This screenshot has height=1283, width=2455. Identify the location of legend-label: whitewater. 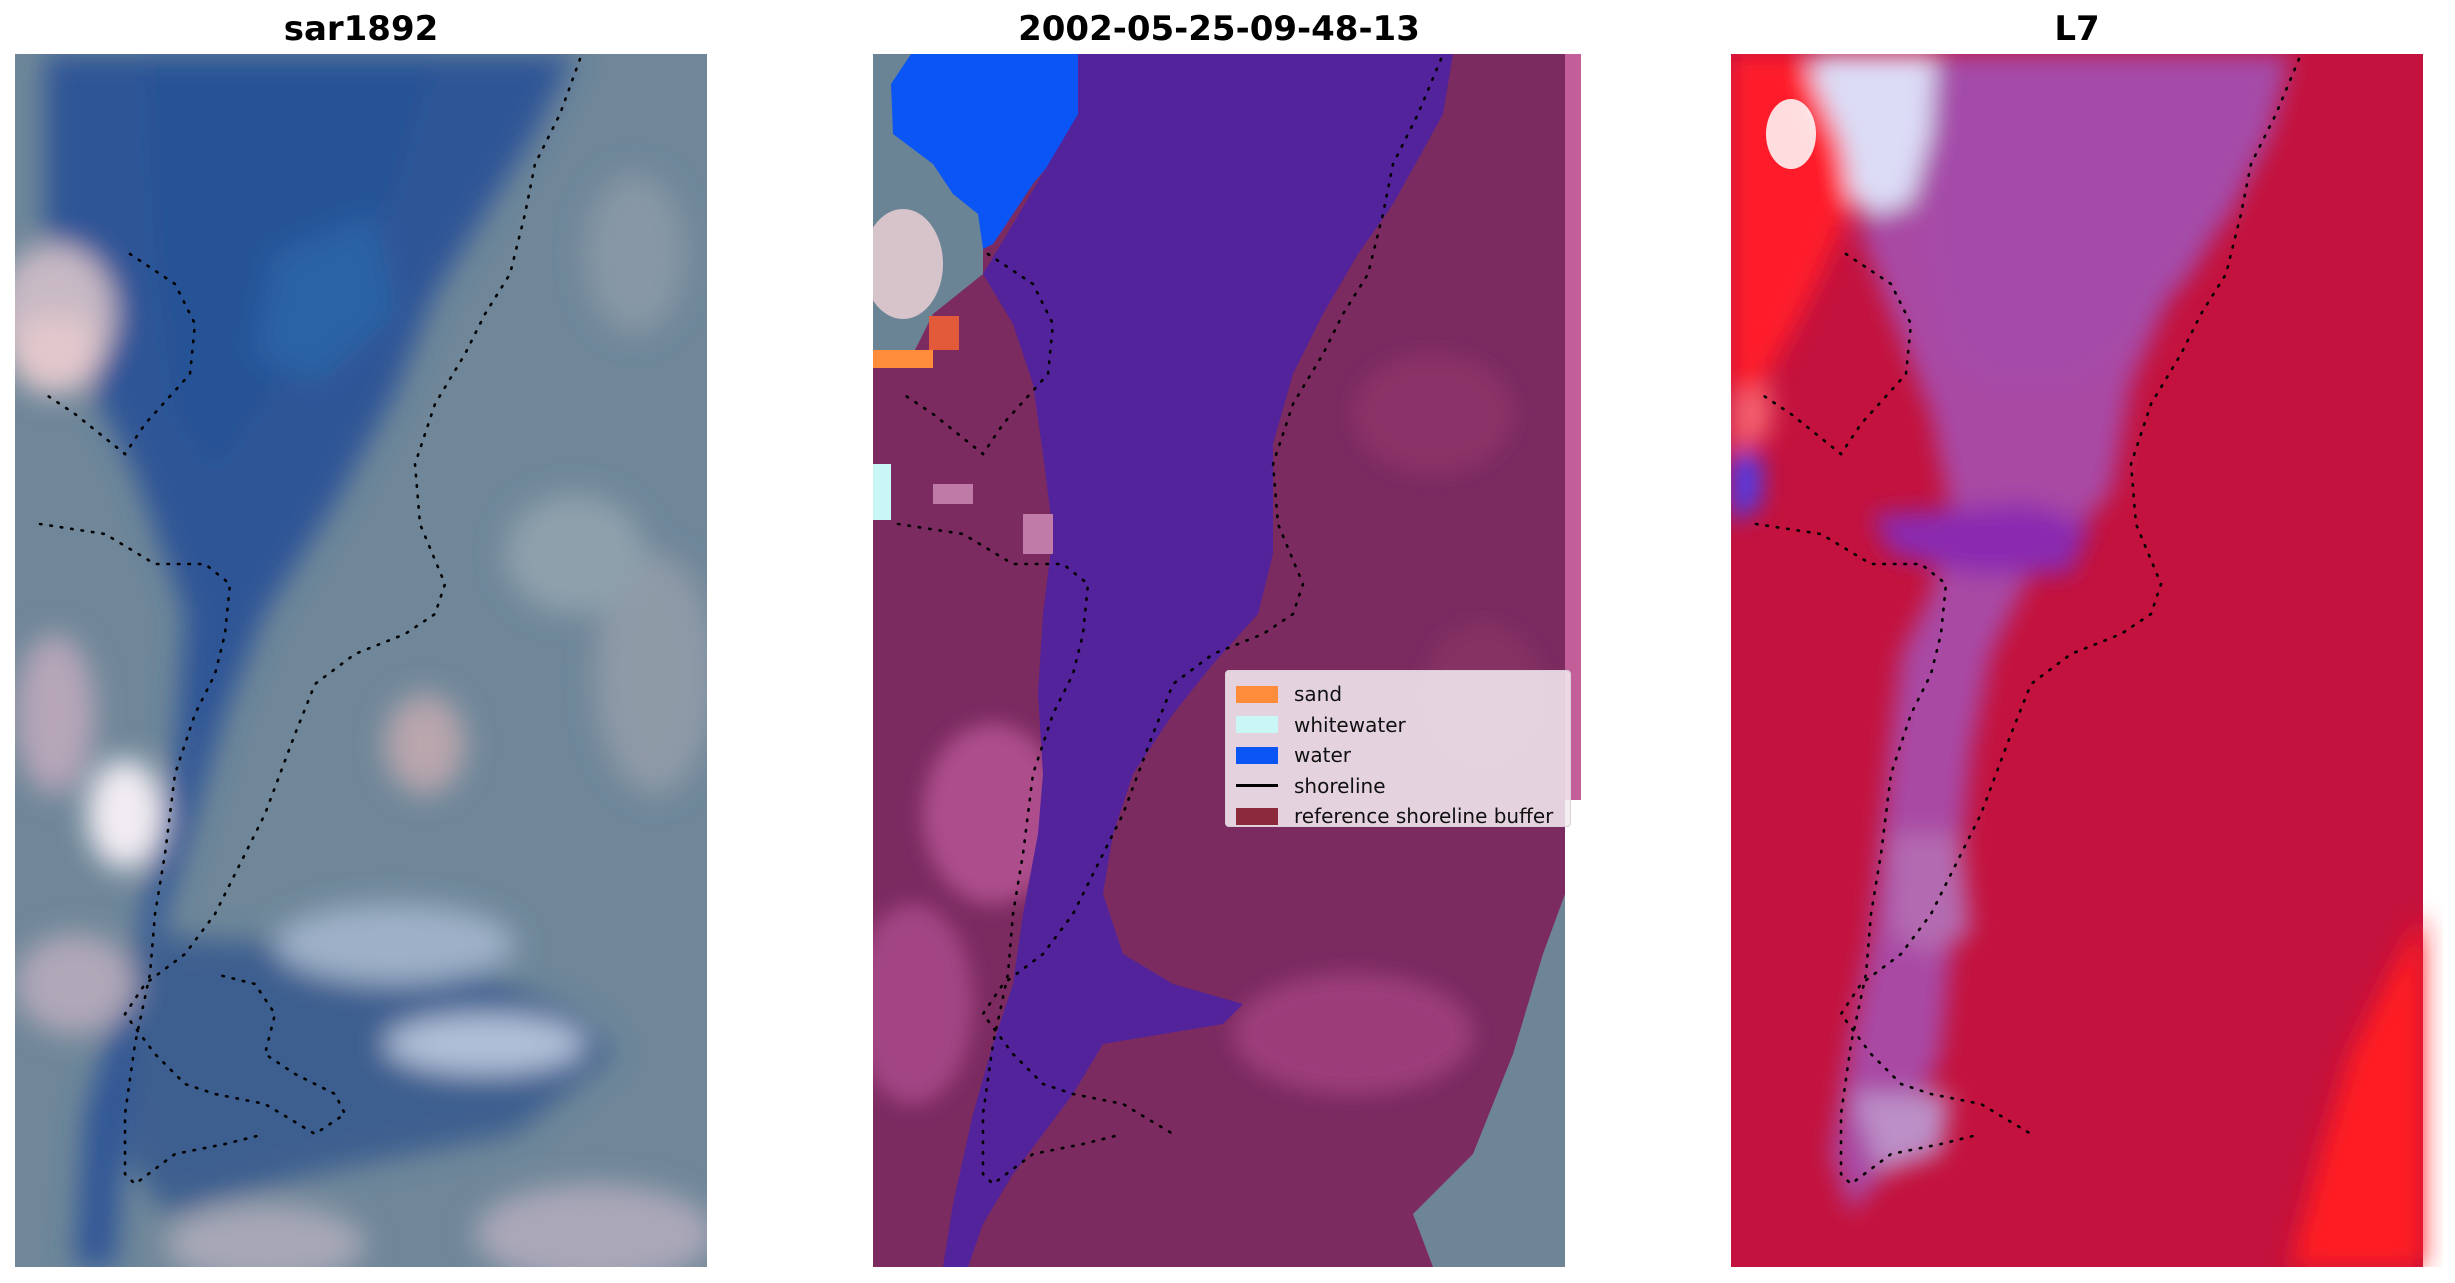
(1350, 724).